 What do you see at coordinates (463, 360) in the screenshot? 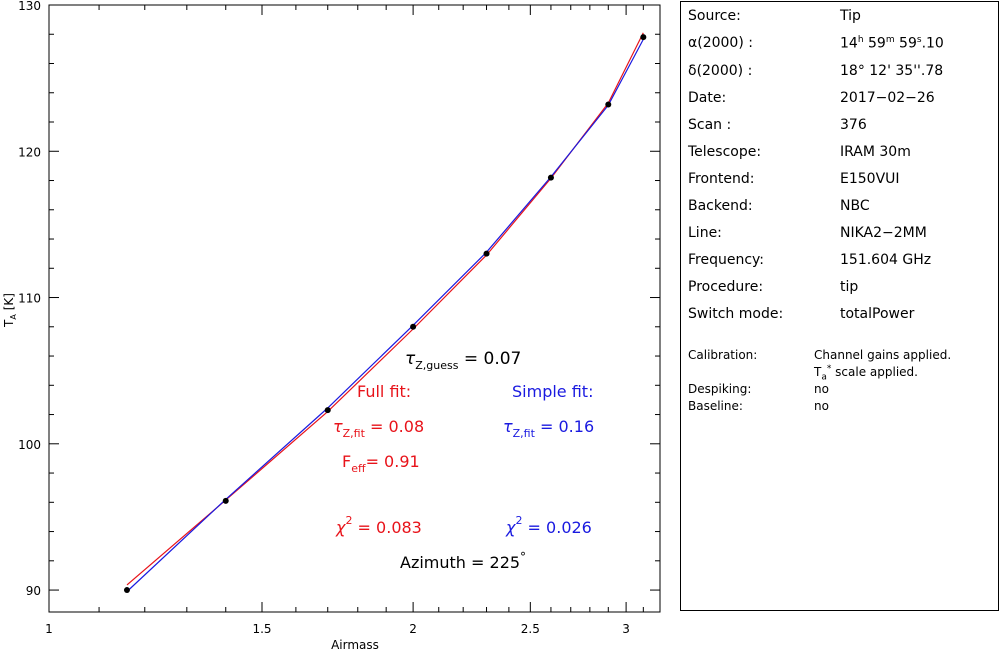
I see `tau-guess-annotation: τZ,guess = 0.07` at bounding box center [463, 360].